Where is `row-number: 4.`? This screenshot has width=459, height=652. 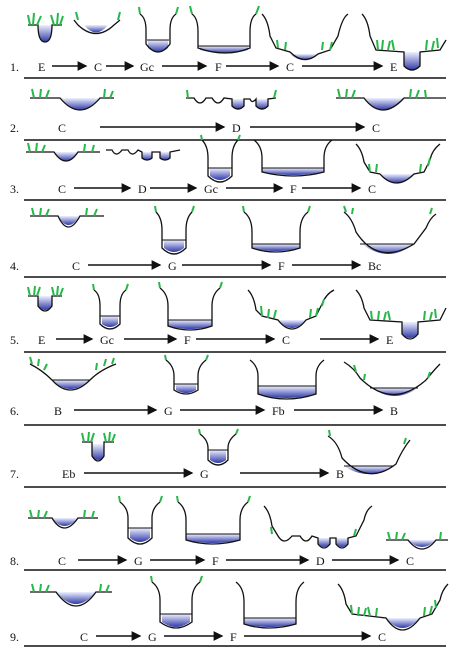
row-number: 4. is located at coordinates (14, 266).